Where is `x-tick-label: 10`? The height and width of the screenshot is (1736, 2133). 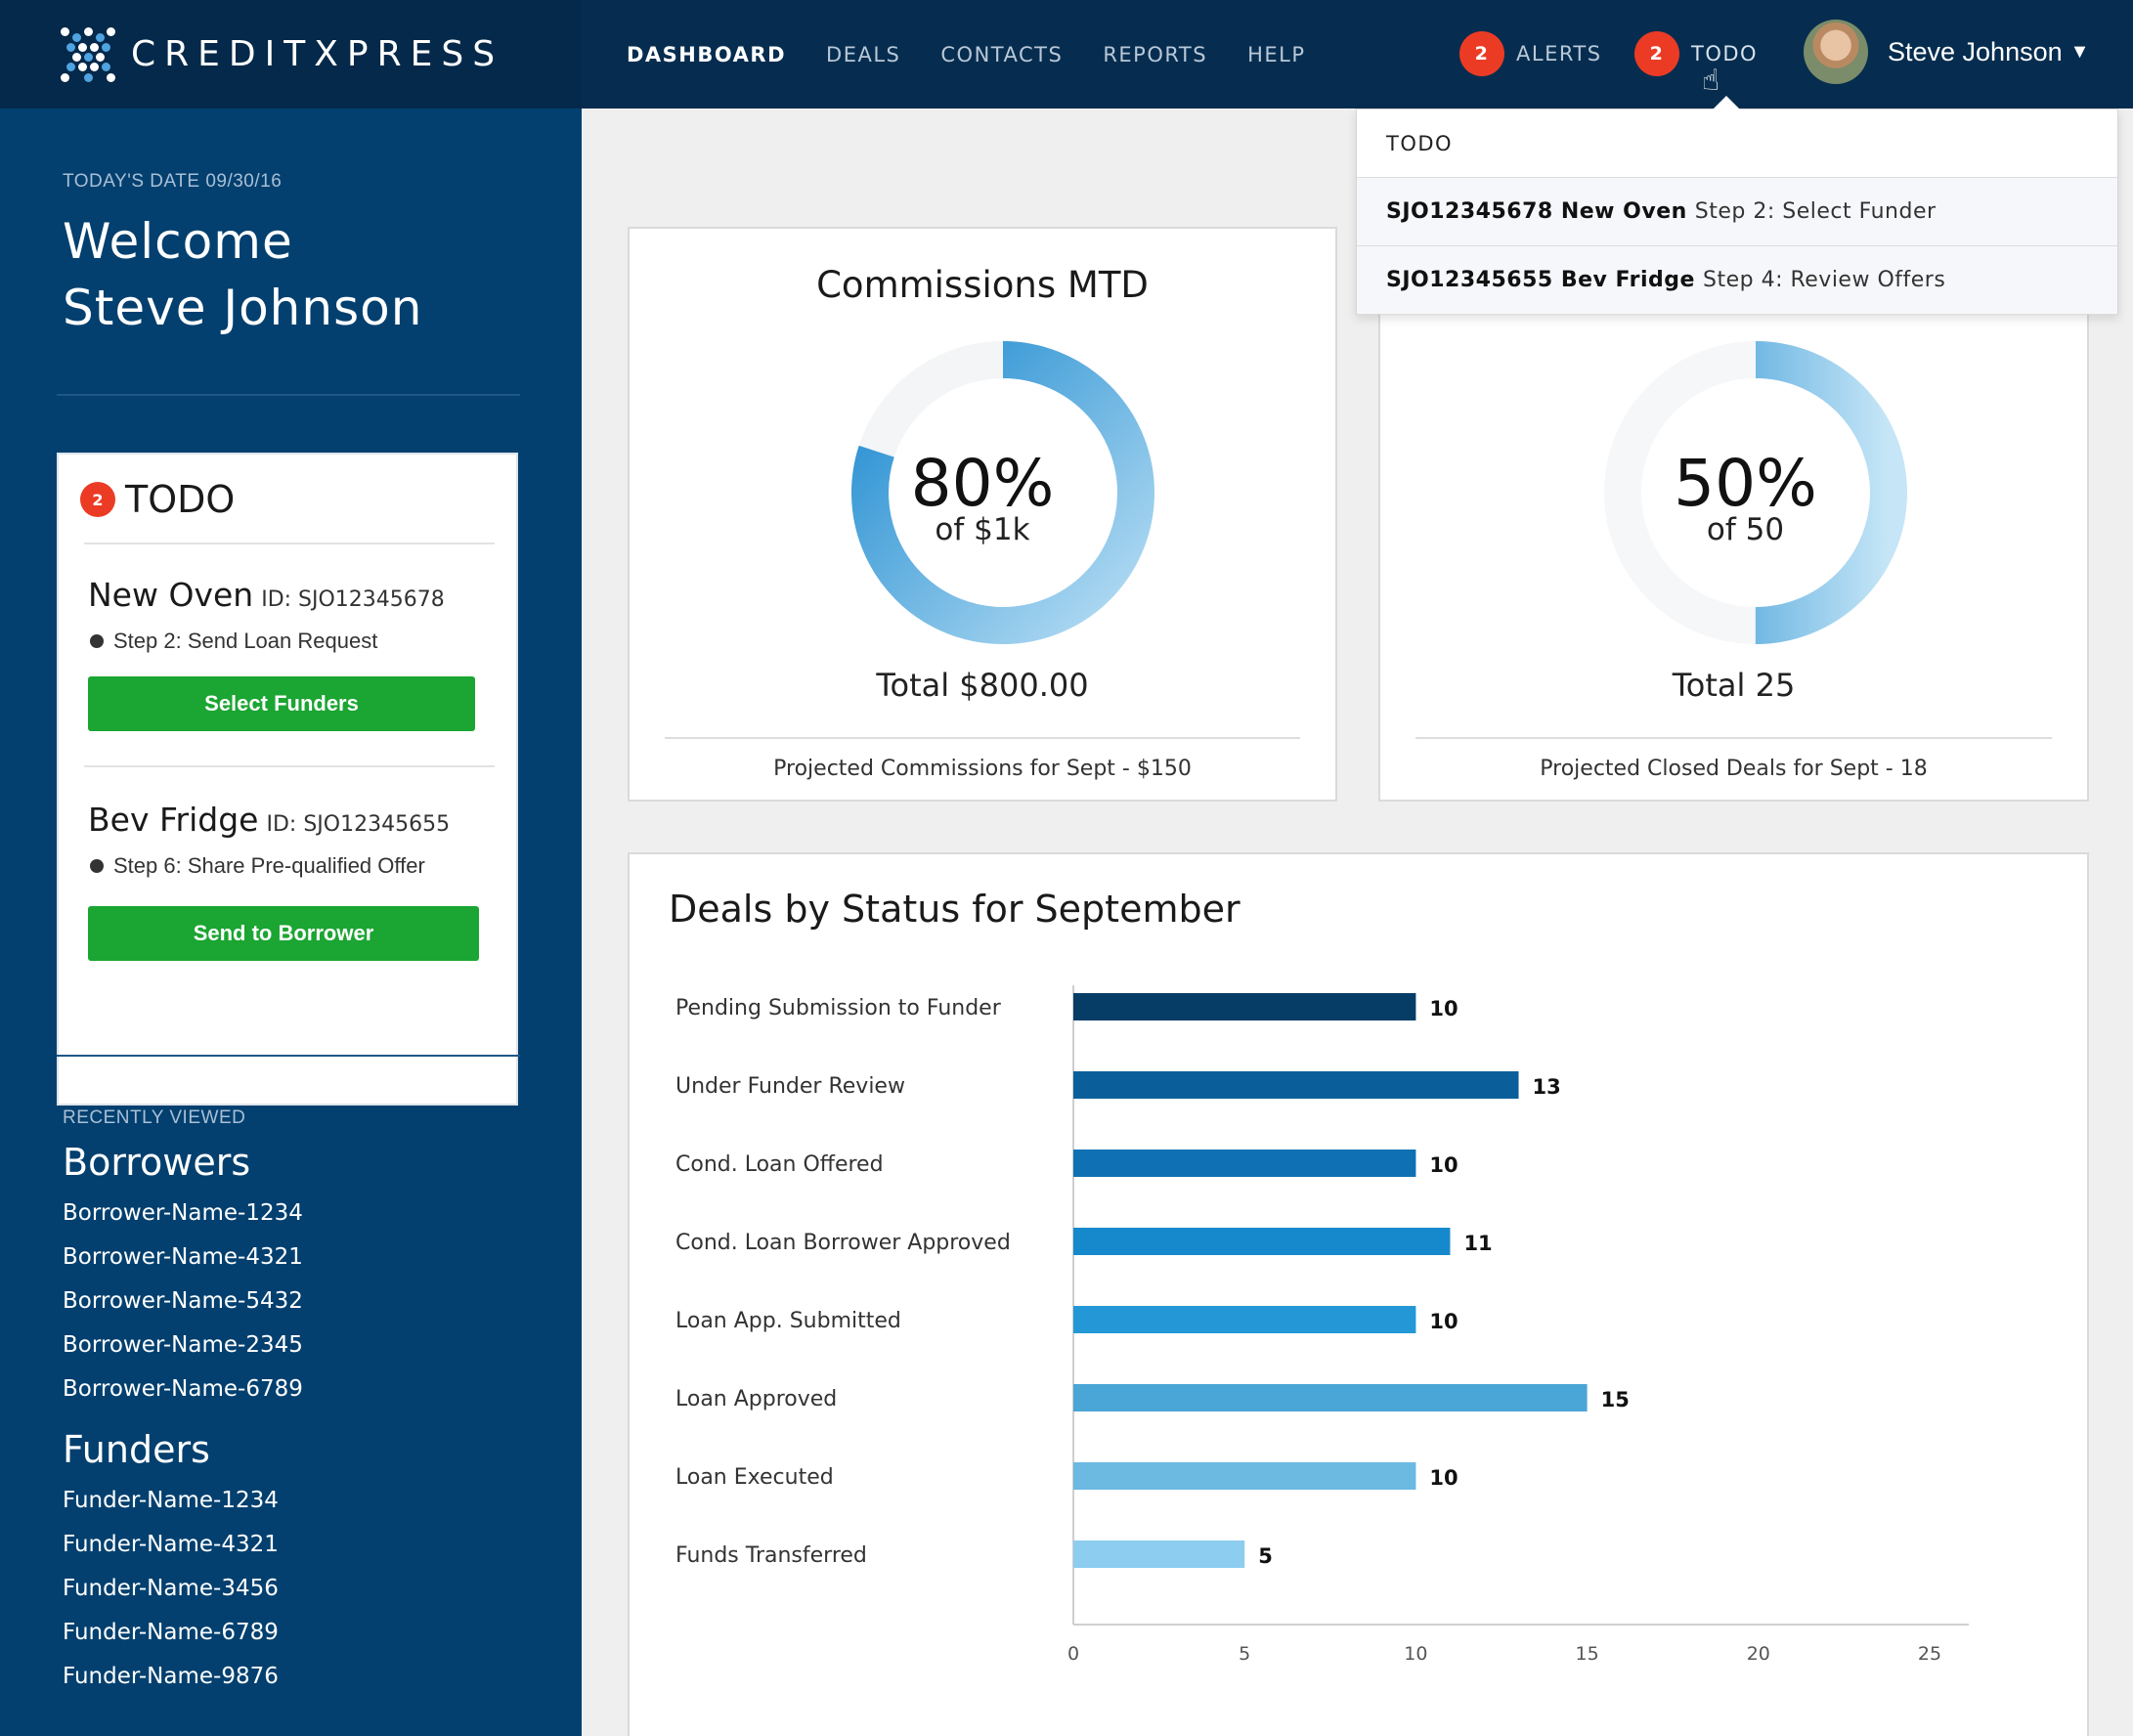
x-tick-label: 10 is located at coordinates (1415, 1654).